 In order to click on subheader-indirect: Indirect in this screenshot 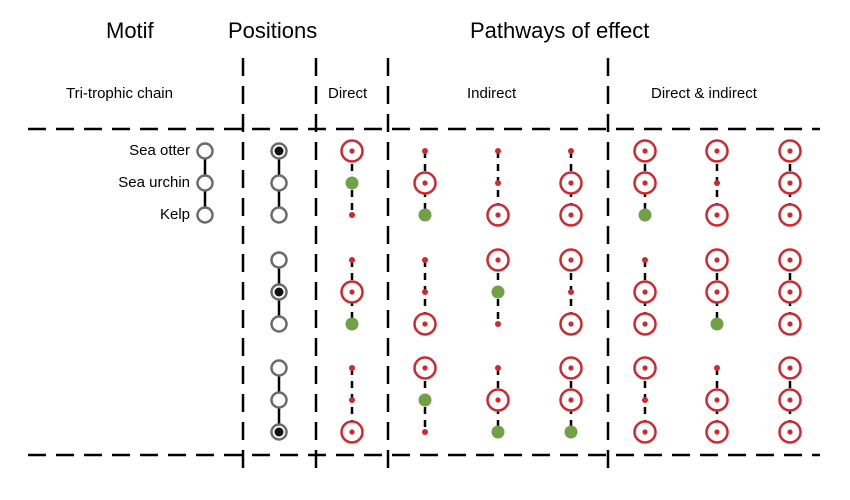, I will do `click(492, 93)`.